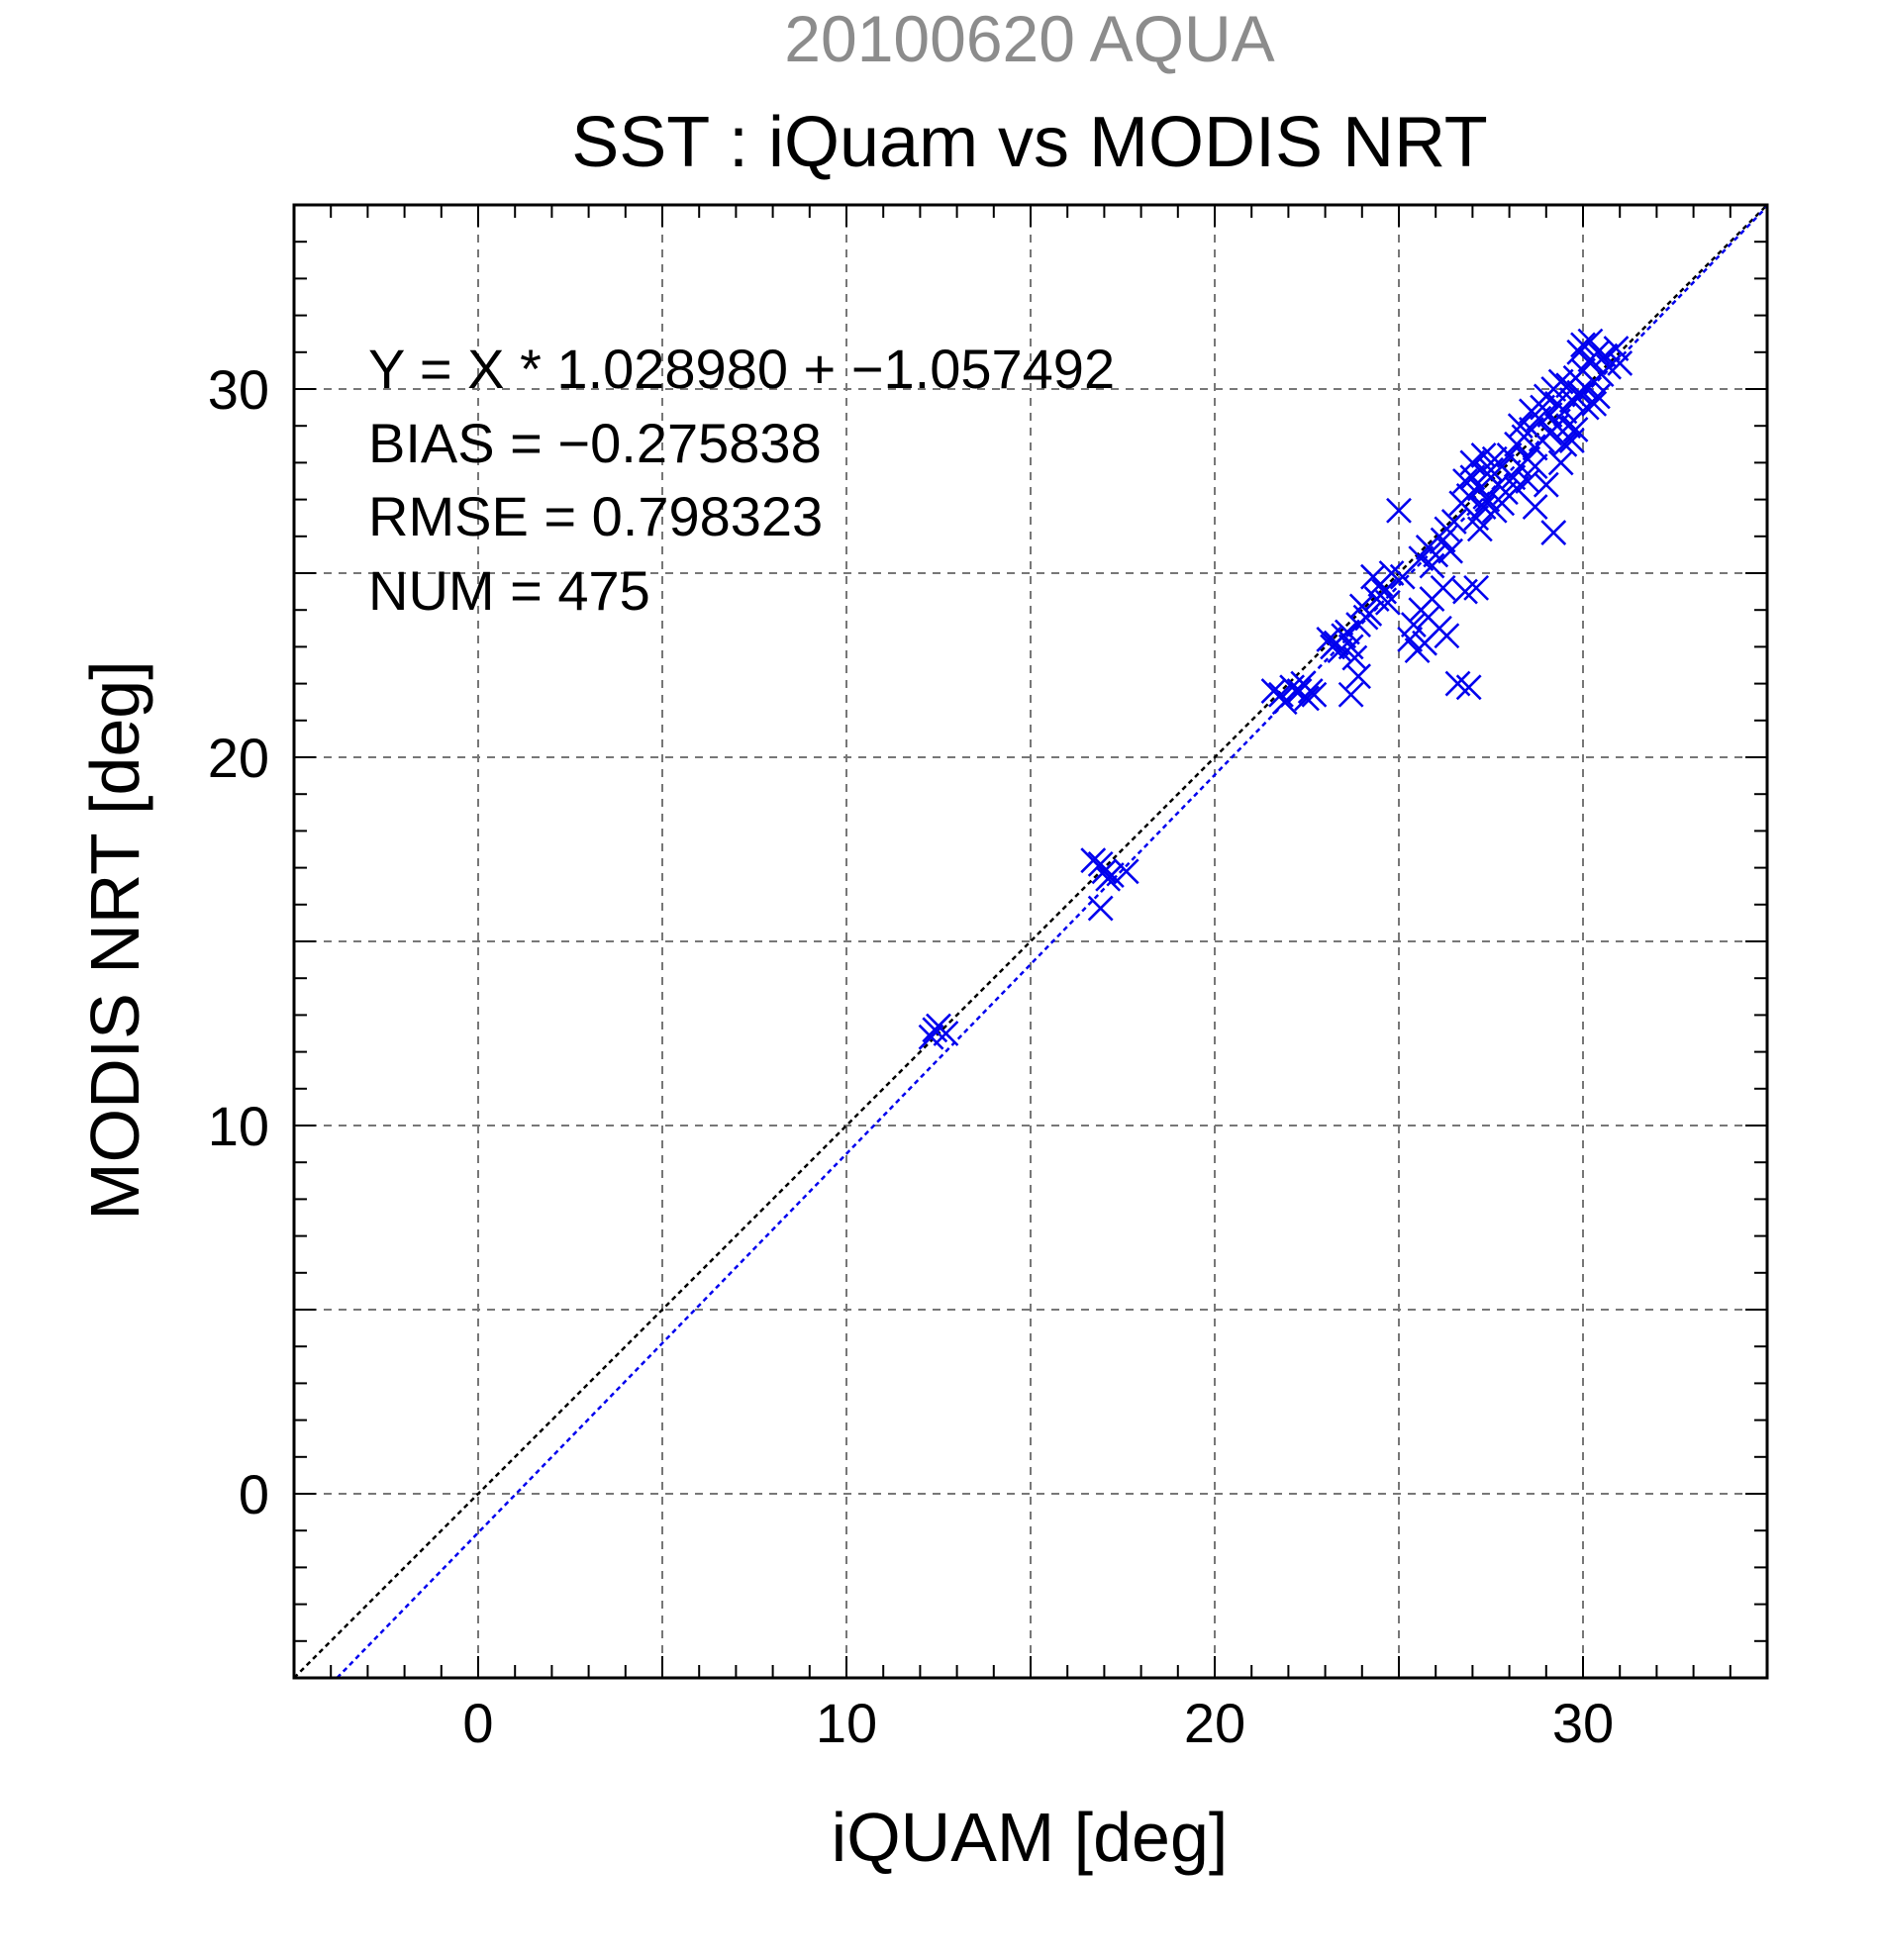  Describe the element at coordinates (239, 1126) in the screenshot. I see `y-tick-label: 10` at that location.